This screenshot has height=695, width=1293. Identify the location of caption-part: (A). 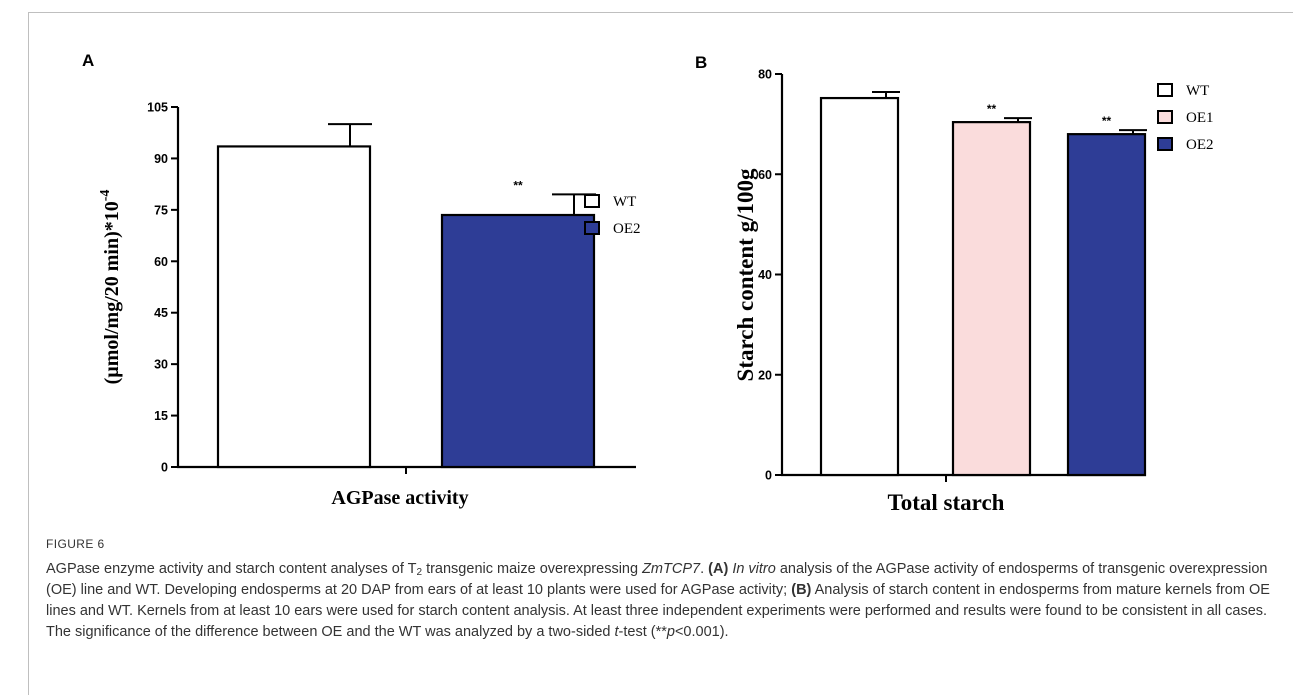
(720, 569).